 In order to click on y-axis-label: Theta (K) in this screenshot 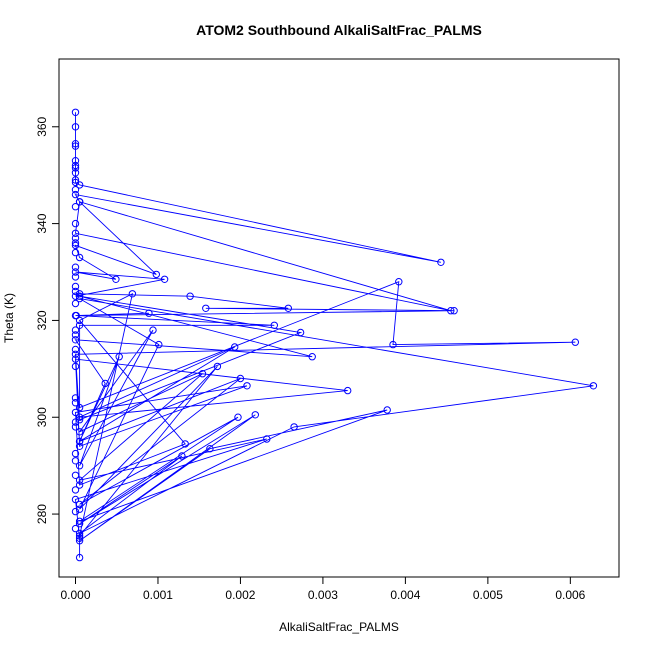, I will do `click(9, 318)`.